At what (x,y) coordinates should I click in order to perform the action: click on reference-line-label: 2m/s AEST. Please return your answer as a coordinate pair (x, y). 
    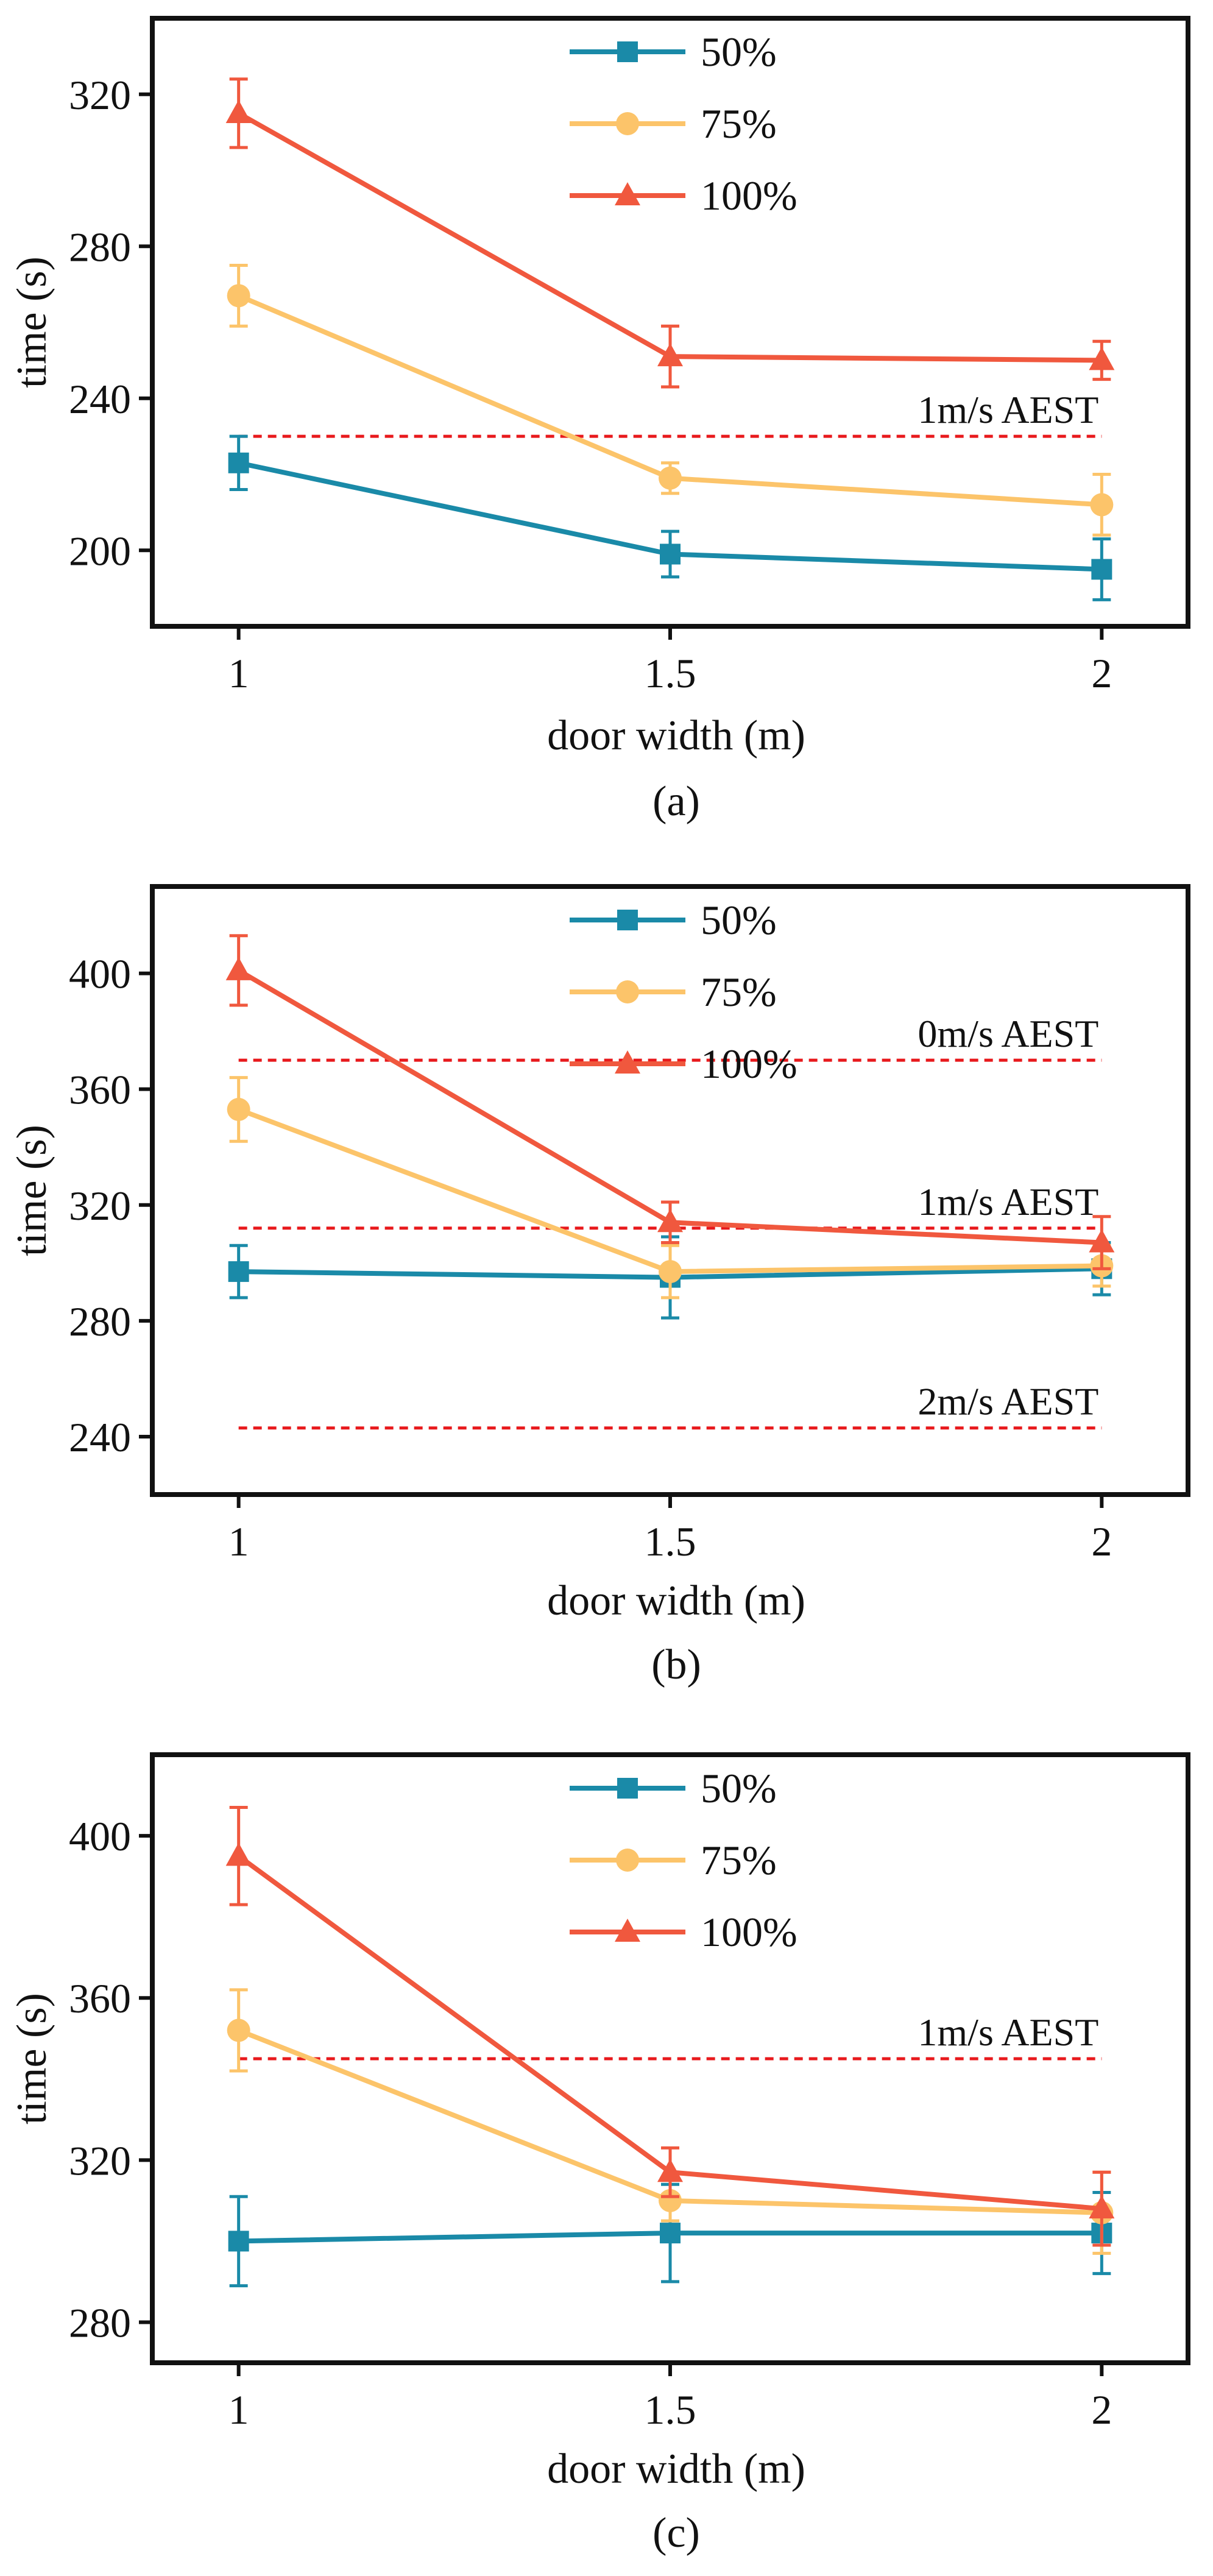
    Looking at the image, I should click on (1008, 1401).